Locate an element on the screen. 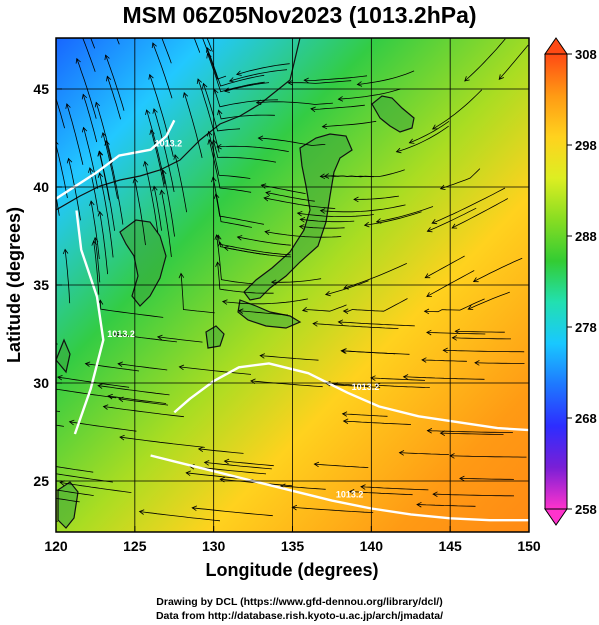 The image size is (599, 625). colorbar-tick-label: 308 is located at coordinates (586, 54).